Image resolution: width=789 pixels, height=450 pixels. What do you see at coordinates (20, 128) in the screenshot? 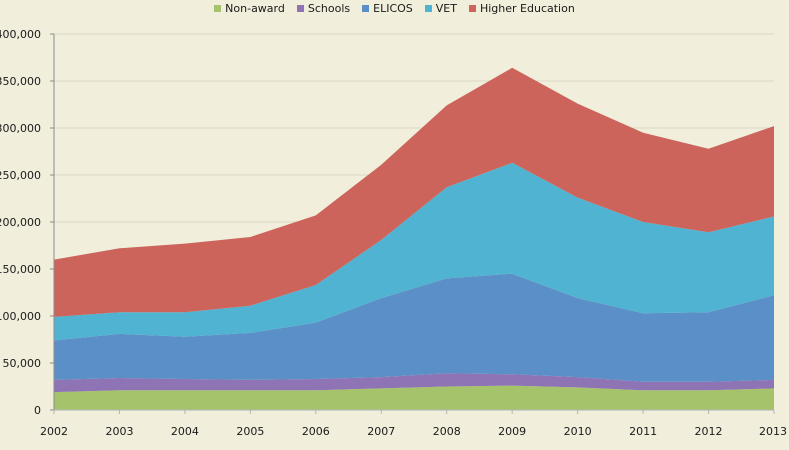
I see `y-tick-label: 300,000` at bounding box center [20, 128].